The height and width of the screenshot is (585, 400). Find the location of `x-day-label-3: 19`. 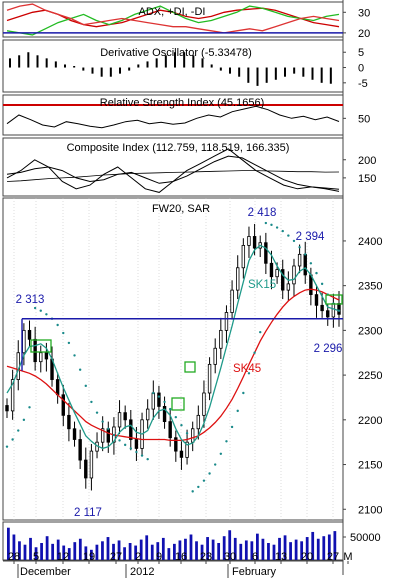

x-day-label-3: 19 is located at coordinates (89, 557).